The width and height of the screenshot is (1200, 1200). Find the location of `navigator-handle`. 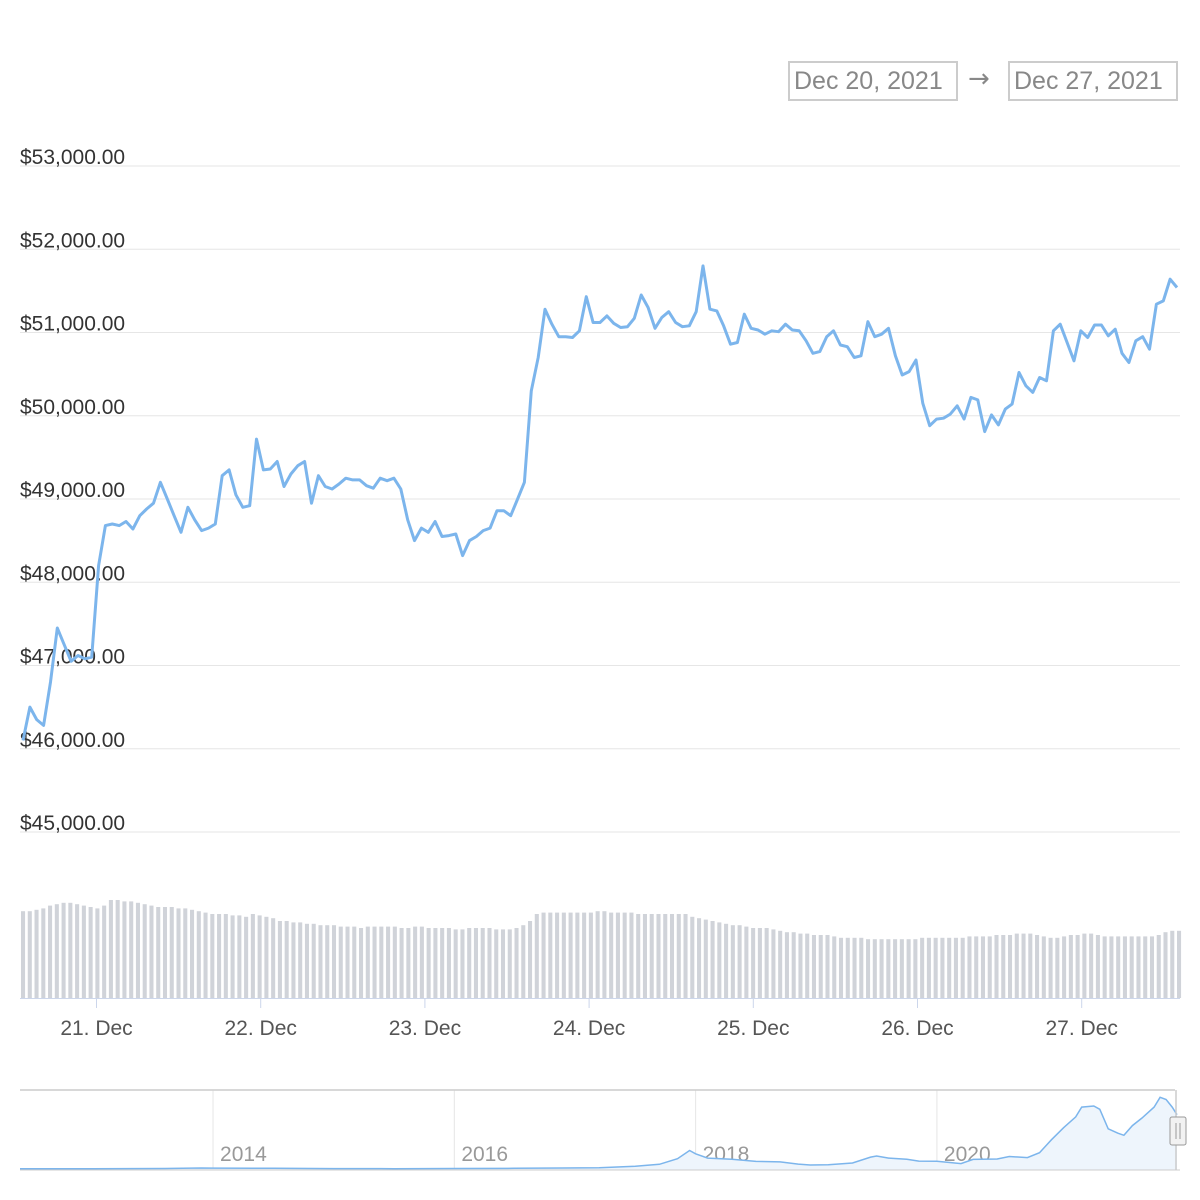

navigator-handle is located at coordinates (1178, 1131).